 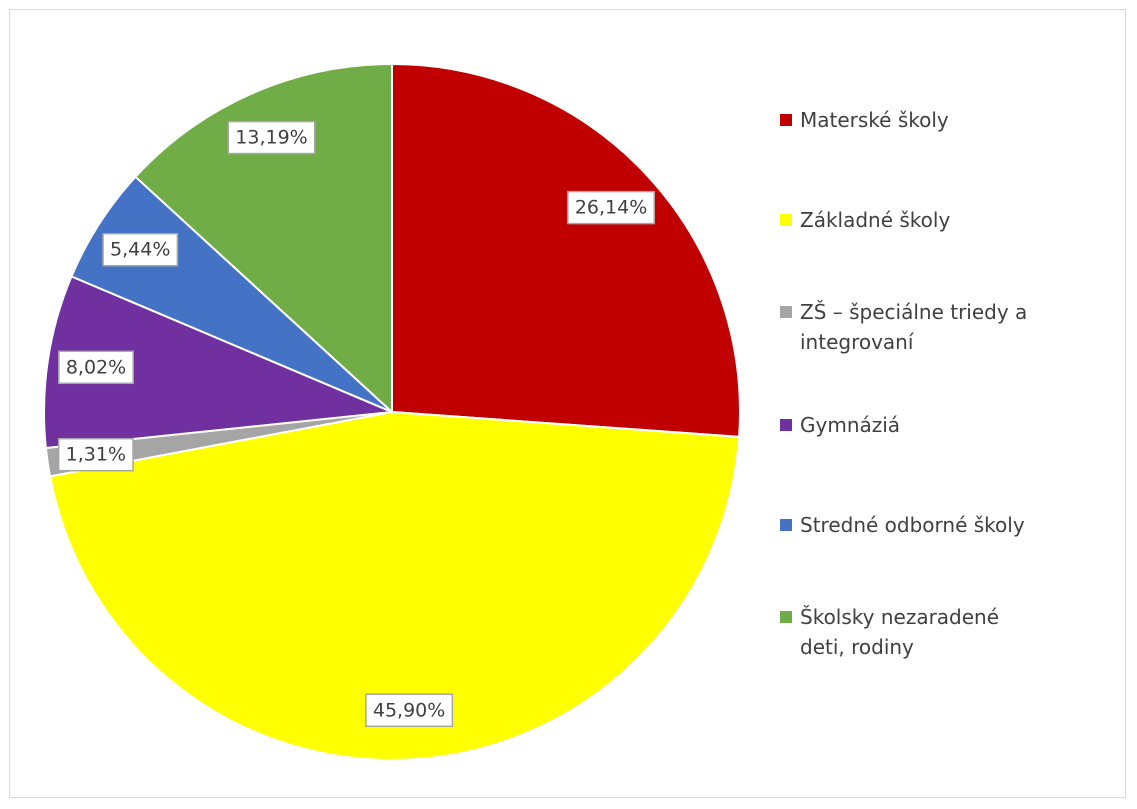 I want to click on legend-item: Školsky nezaradené deti, rodiny, so click(x=940, y=632).